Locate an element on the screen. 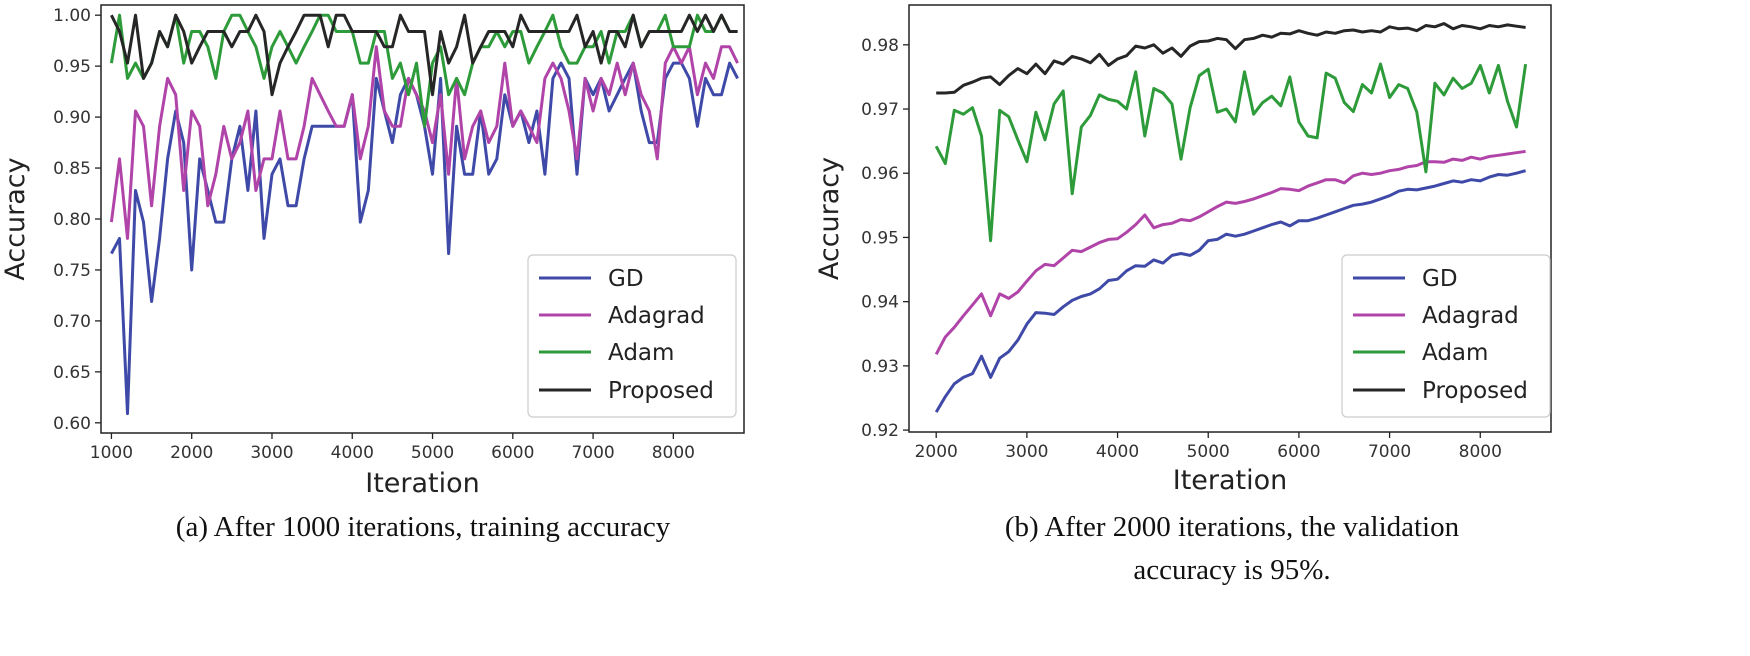  y-tick-label: 0.85 is located at coordinates (72, 169).